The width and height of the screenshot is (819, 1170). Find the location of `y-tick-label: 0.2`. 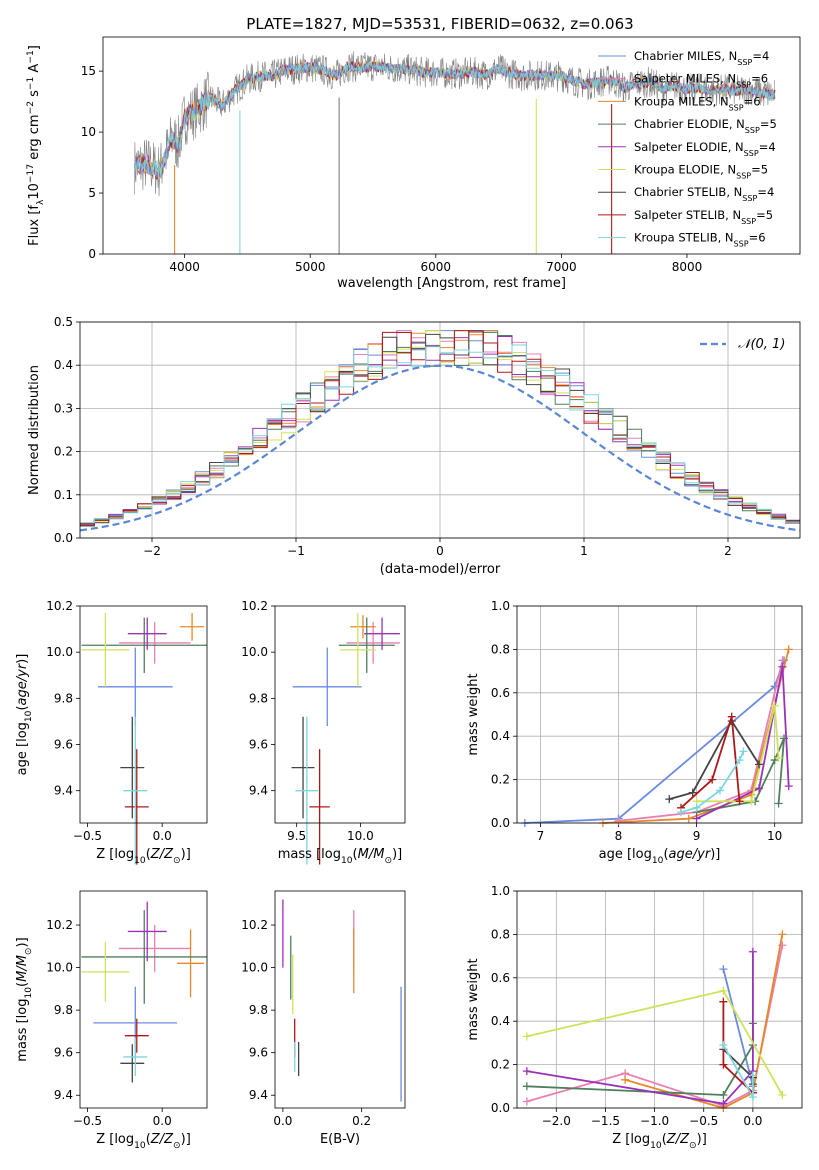

y-tick-label: 0.2 is located at coordinates (500, 1065).